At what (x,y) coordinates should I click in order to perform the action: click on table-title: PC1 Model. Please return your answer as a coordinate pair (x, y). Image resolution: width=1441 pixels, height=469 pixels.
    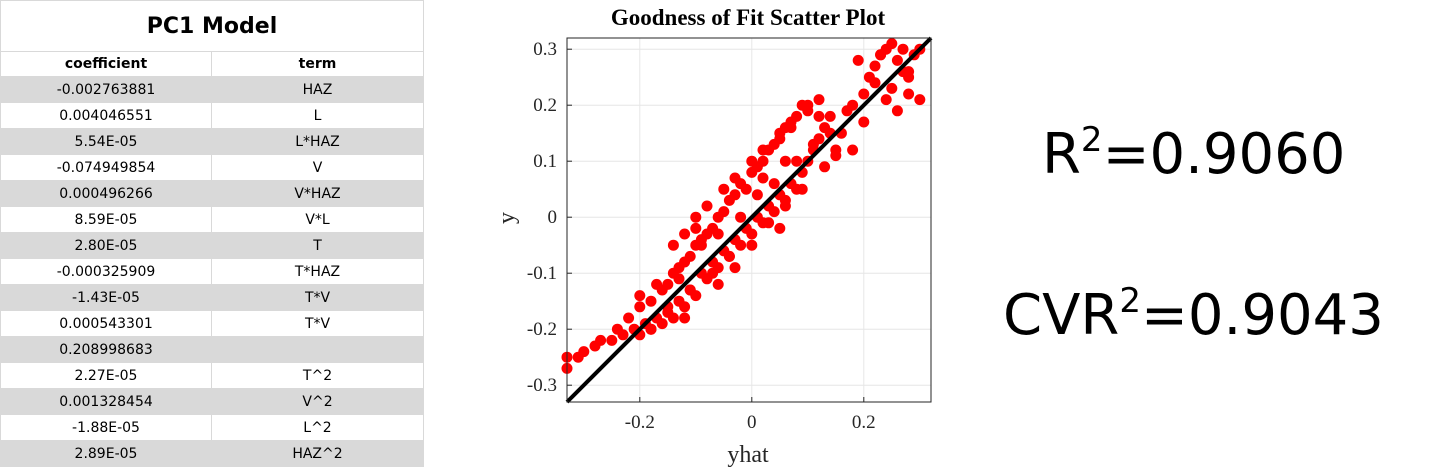
    Looking at the image, I should click on (212, 26).